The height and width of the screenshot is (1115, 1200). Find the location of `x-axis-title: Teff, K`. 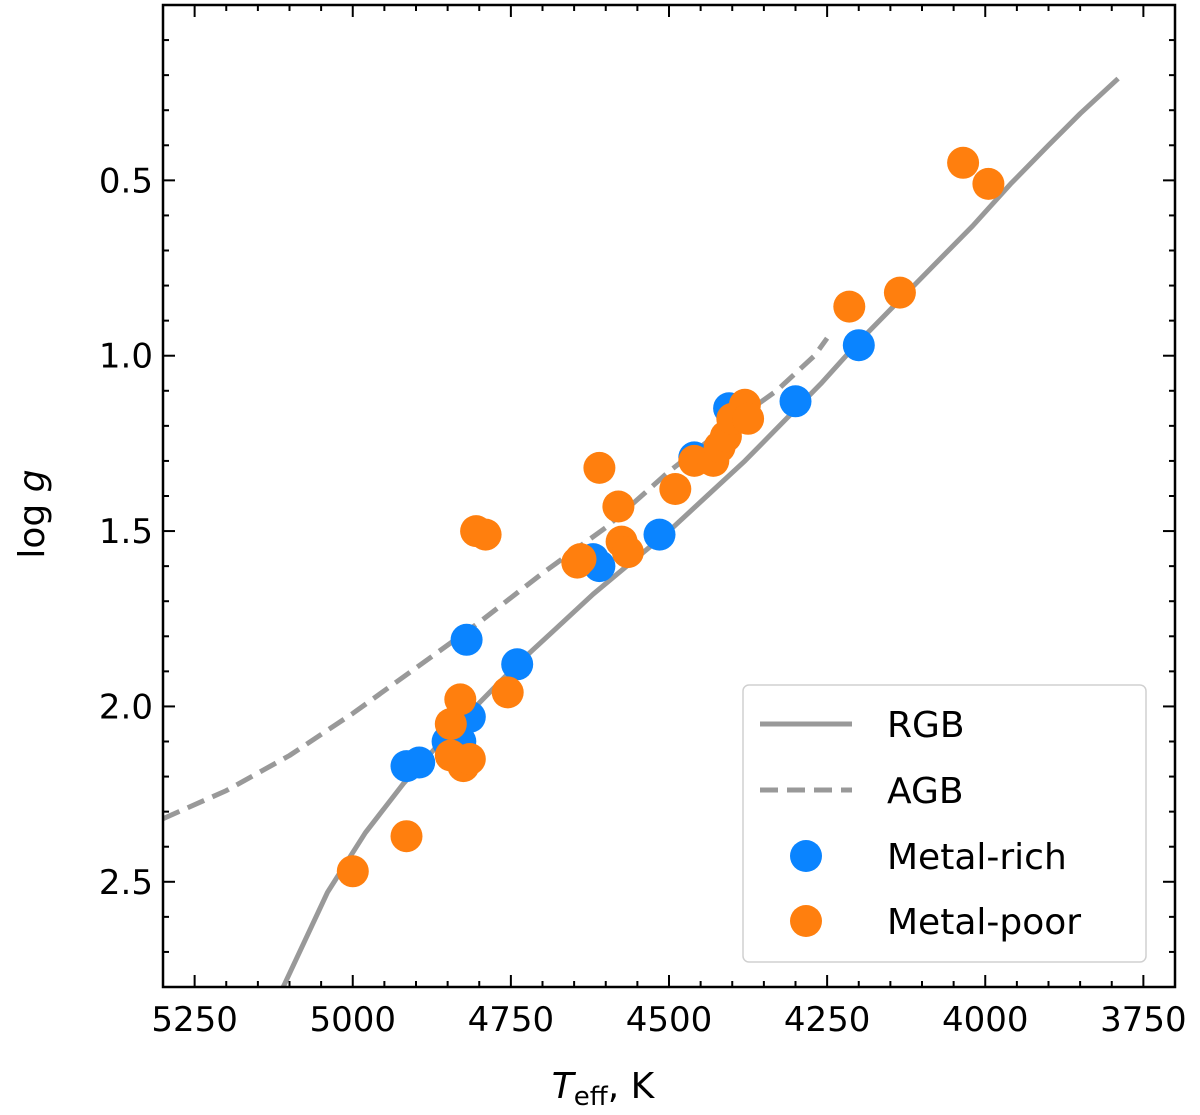

x-axis-title: Teff, K is located at coordinates (604, 1089).